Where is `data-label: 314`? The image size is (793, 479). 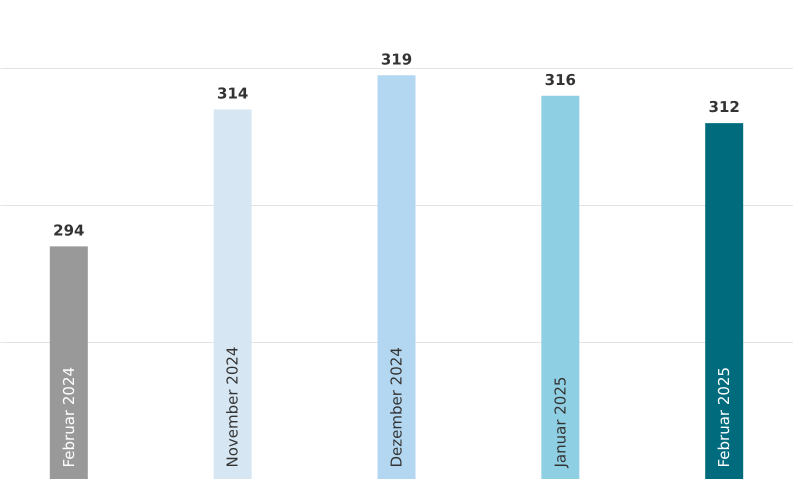 data-label: 314 is located at coordinates (232, 93).